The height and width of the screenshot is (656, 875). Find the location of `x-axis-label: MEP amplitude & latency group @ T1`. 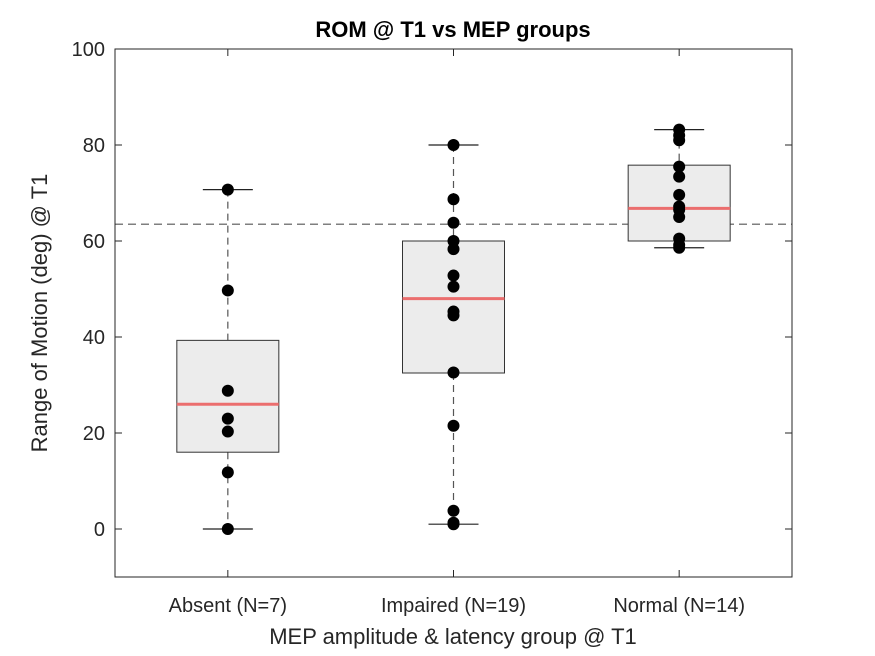

x-axis-label: MEP amplitude & latency group @ T1 is located at coordinates (453, 636).